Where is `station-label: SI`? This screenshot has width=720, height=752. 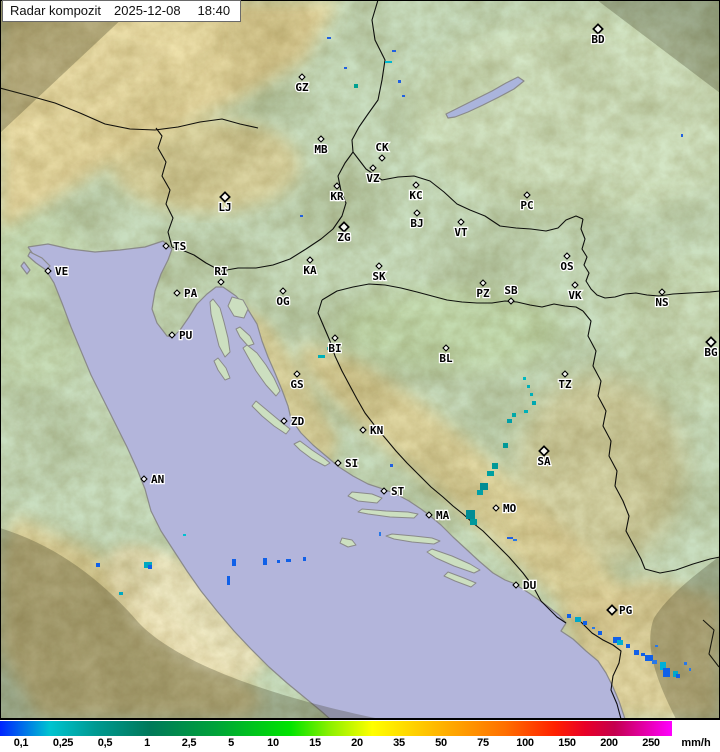
station-label: SI is located at coordinates (351, 463).